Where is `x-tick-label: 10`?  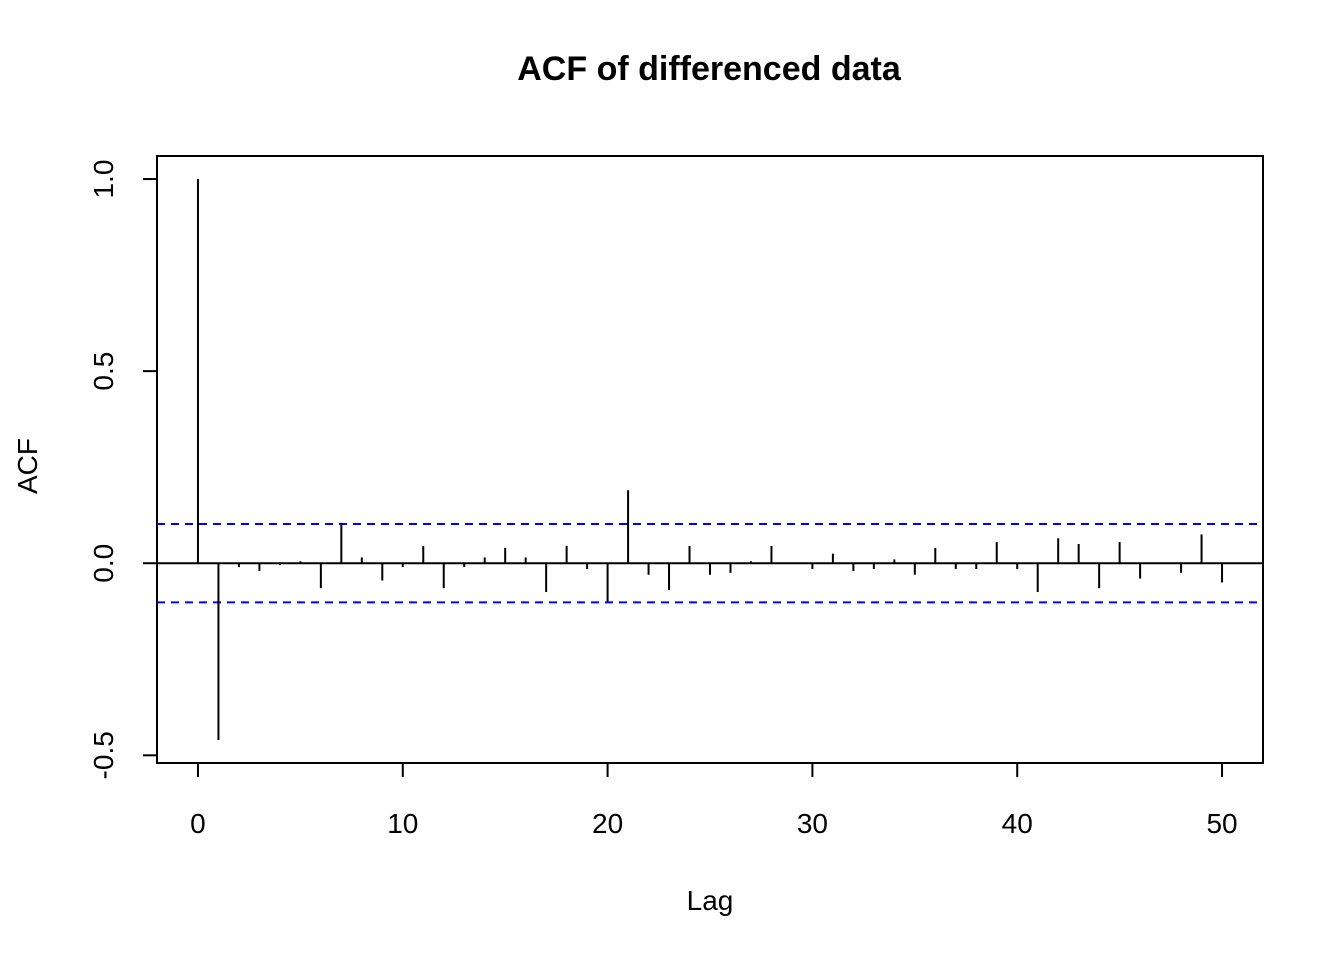 x-tick-label: 10 is located at coordinates (402, 823).